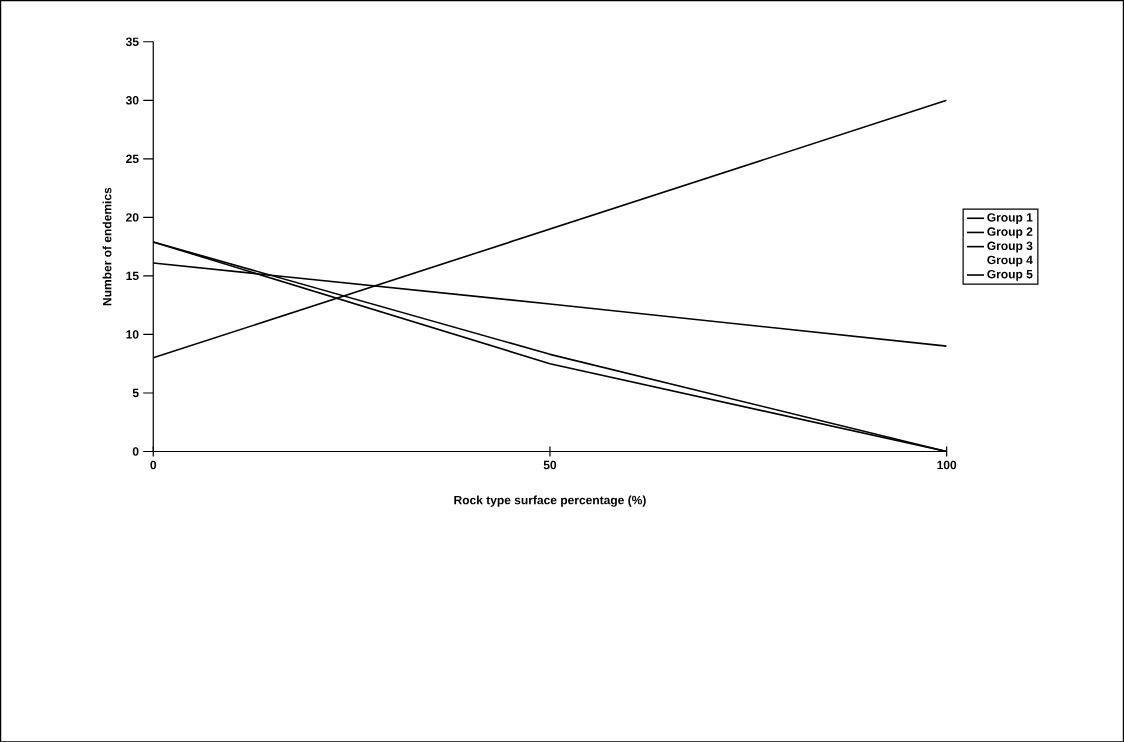 The width and height of the screenshot is (1124, 742). Describe the element at coordinates (132, 217) in the screenshot. I see `y-tick-label: 20` at that location.